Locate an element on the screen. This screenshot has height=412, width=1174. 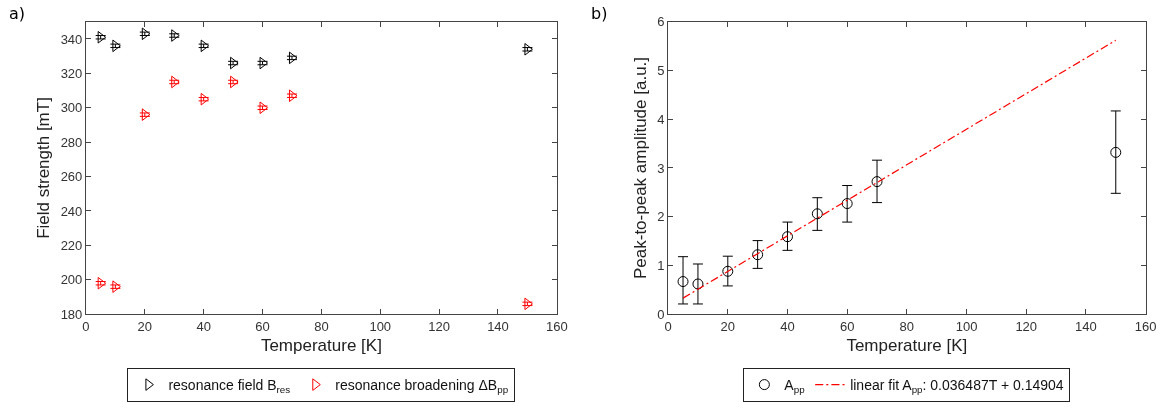
y-tick-label: 3 is located at coordinates (661, 168).